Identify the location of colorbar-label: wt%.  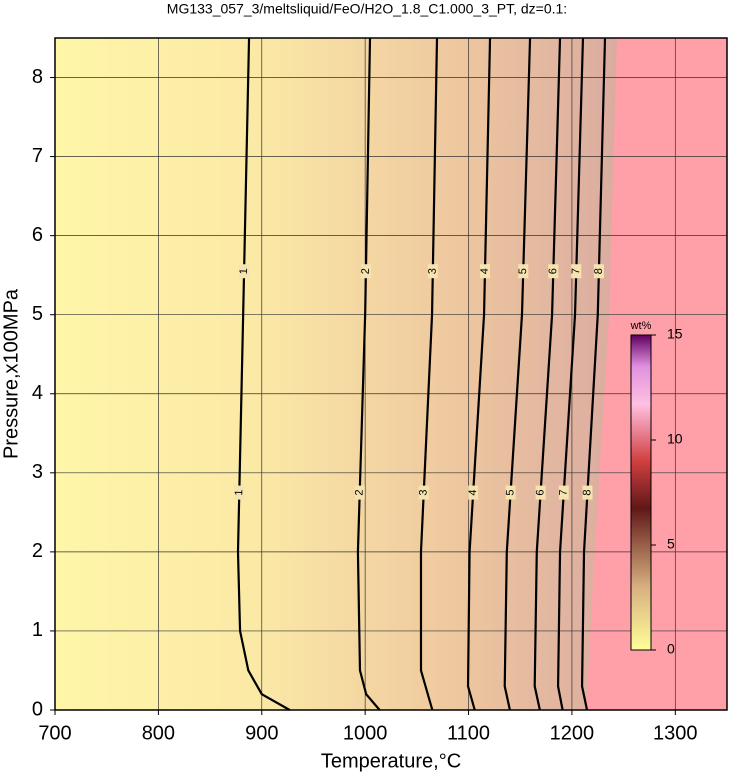
(641, 326).